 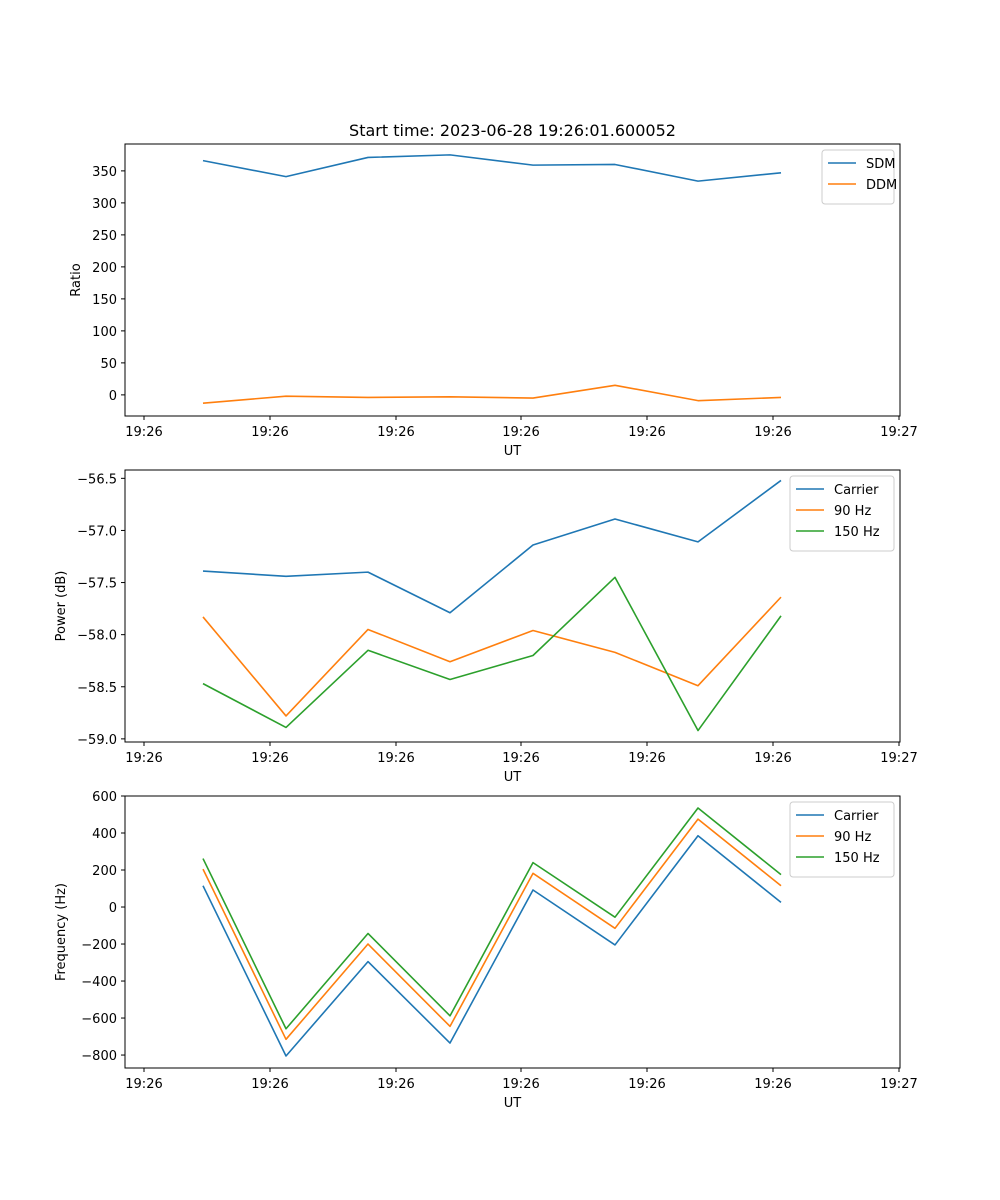 I want to click on y-tick-label: 300, so click(x=104, y=204).